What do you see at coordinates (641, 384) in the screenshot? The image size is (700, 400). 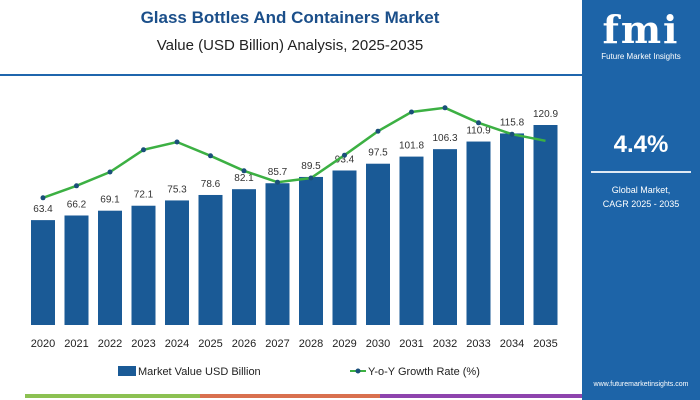 I see `website-link: www.futuremarketinsights.com` at bounding box center [641, 384].